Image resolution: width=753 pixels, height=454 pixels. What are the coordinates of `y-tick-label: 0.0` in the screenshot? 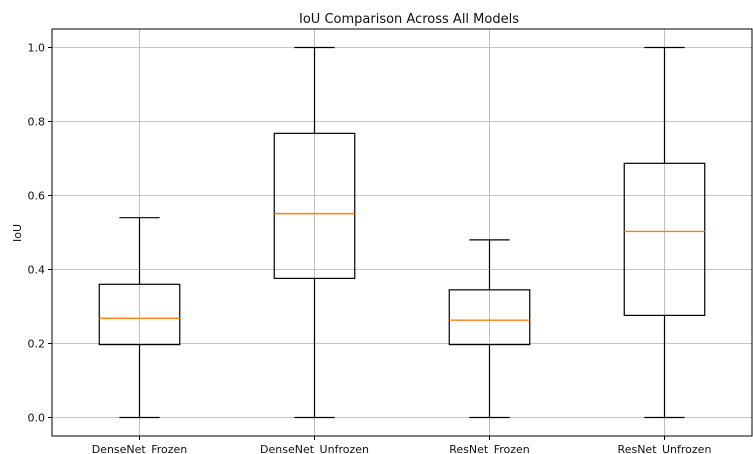 It's located at (37, 418).